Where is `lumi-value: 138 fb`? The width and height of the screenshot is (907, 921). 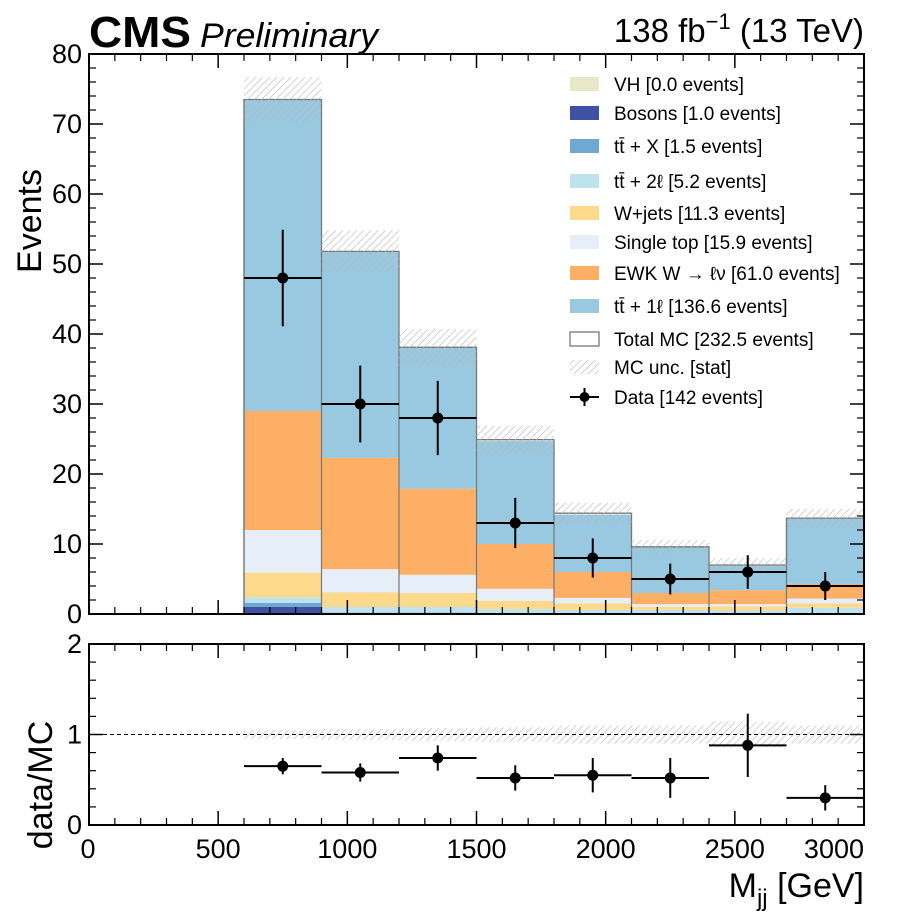
lumi-value: 138 fb is located at coordinates (660, 30).